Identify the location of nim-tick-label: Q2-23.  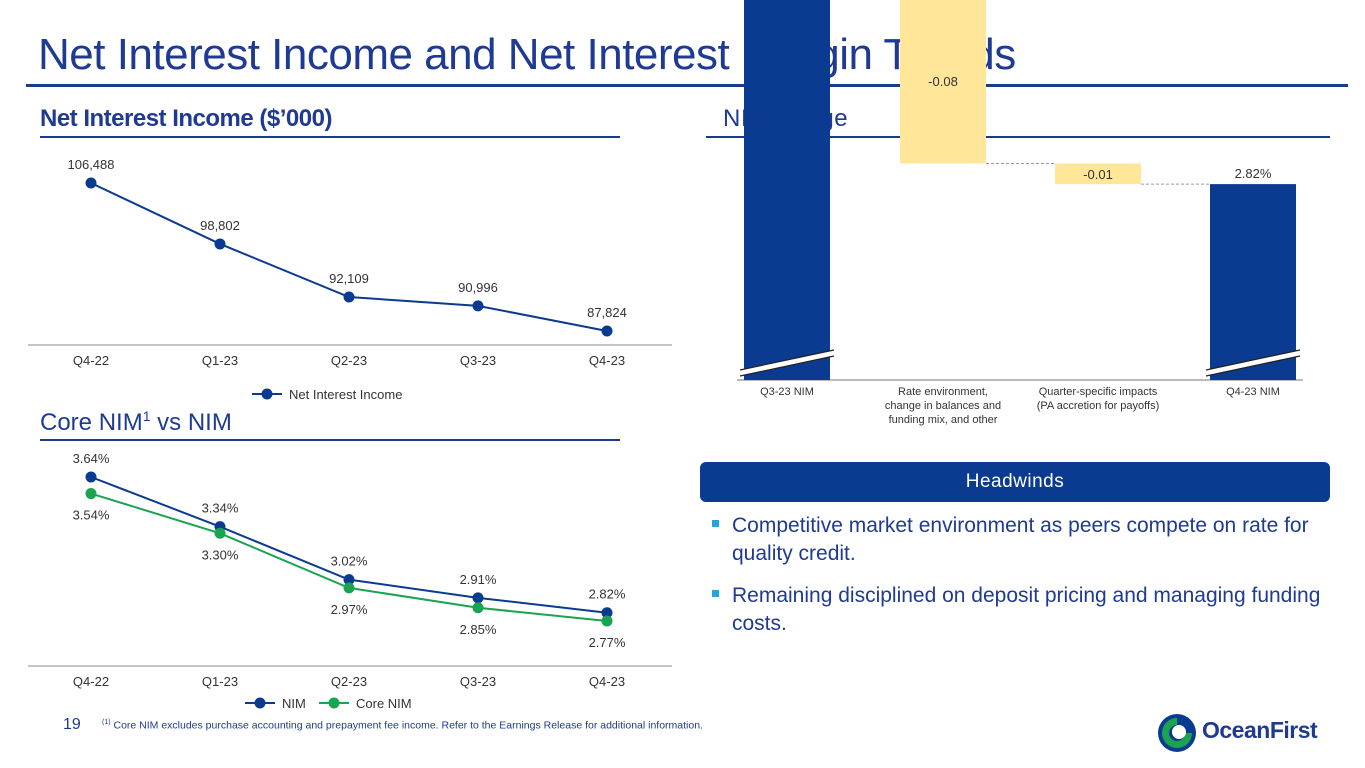
(349, 681).